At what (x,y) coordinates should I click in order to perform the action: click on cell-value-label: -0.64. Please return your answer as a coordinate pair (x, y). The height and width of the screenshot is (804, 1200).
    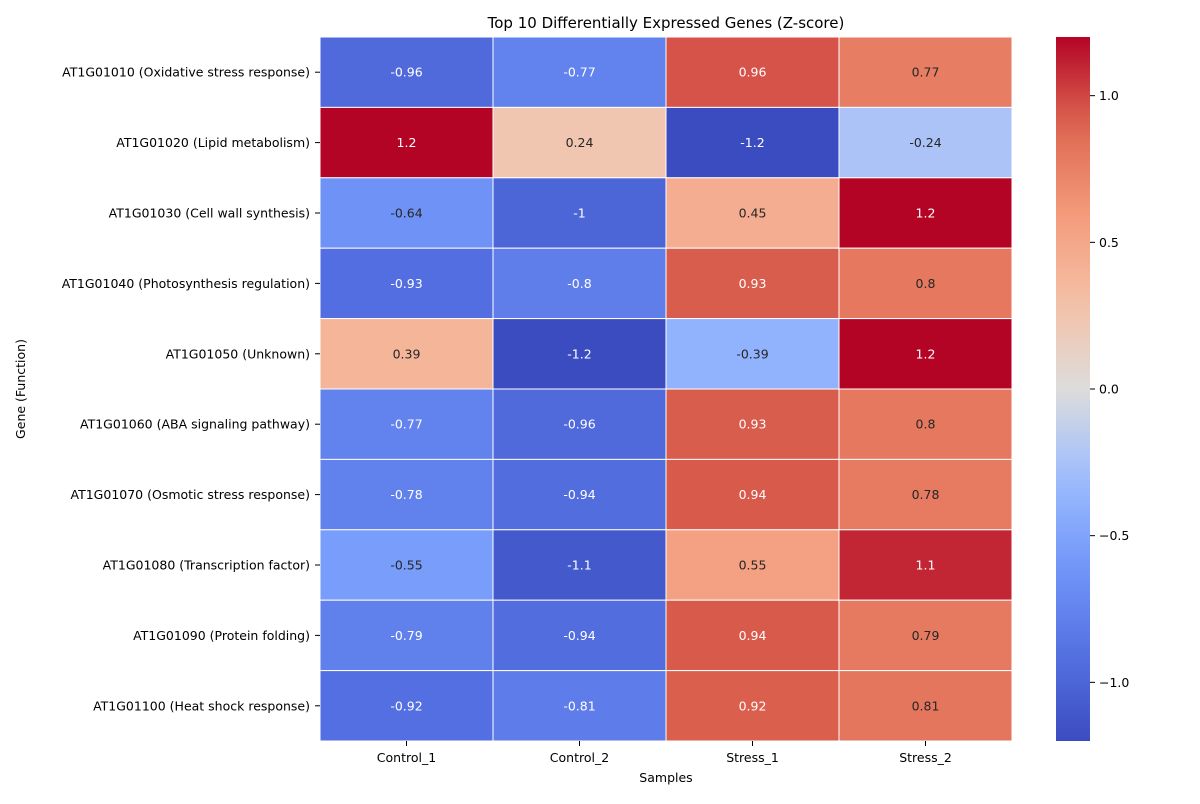
    Looking at the image, I should click on (406, 213).